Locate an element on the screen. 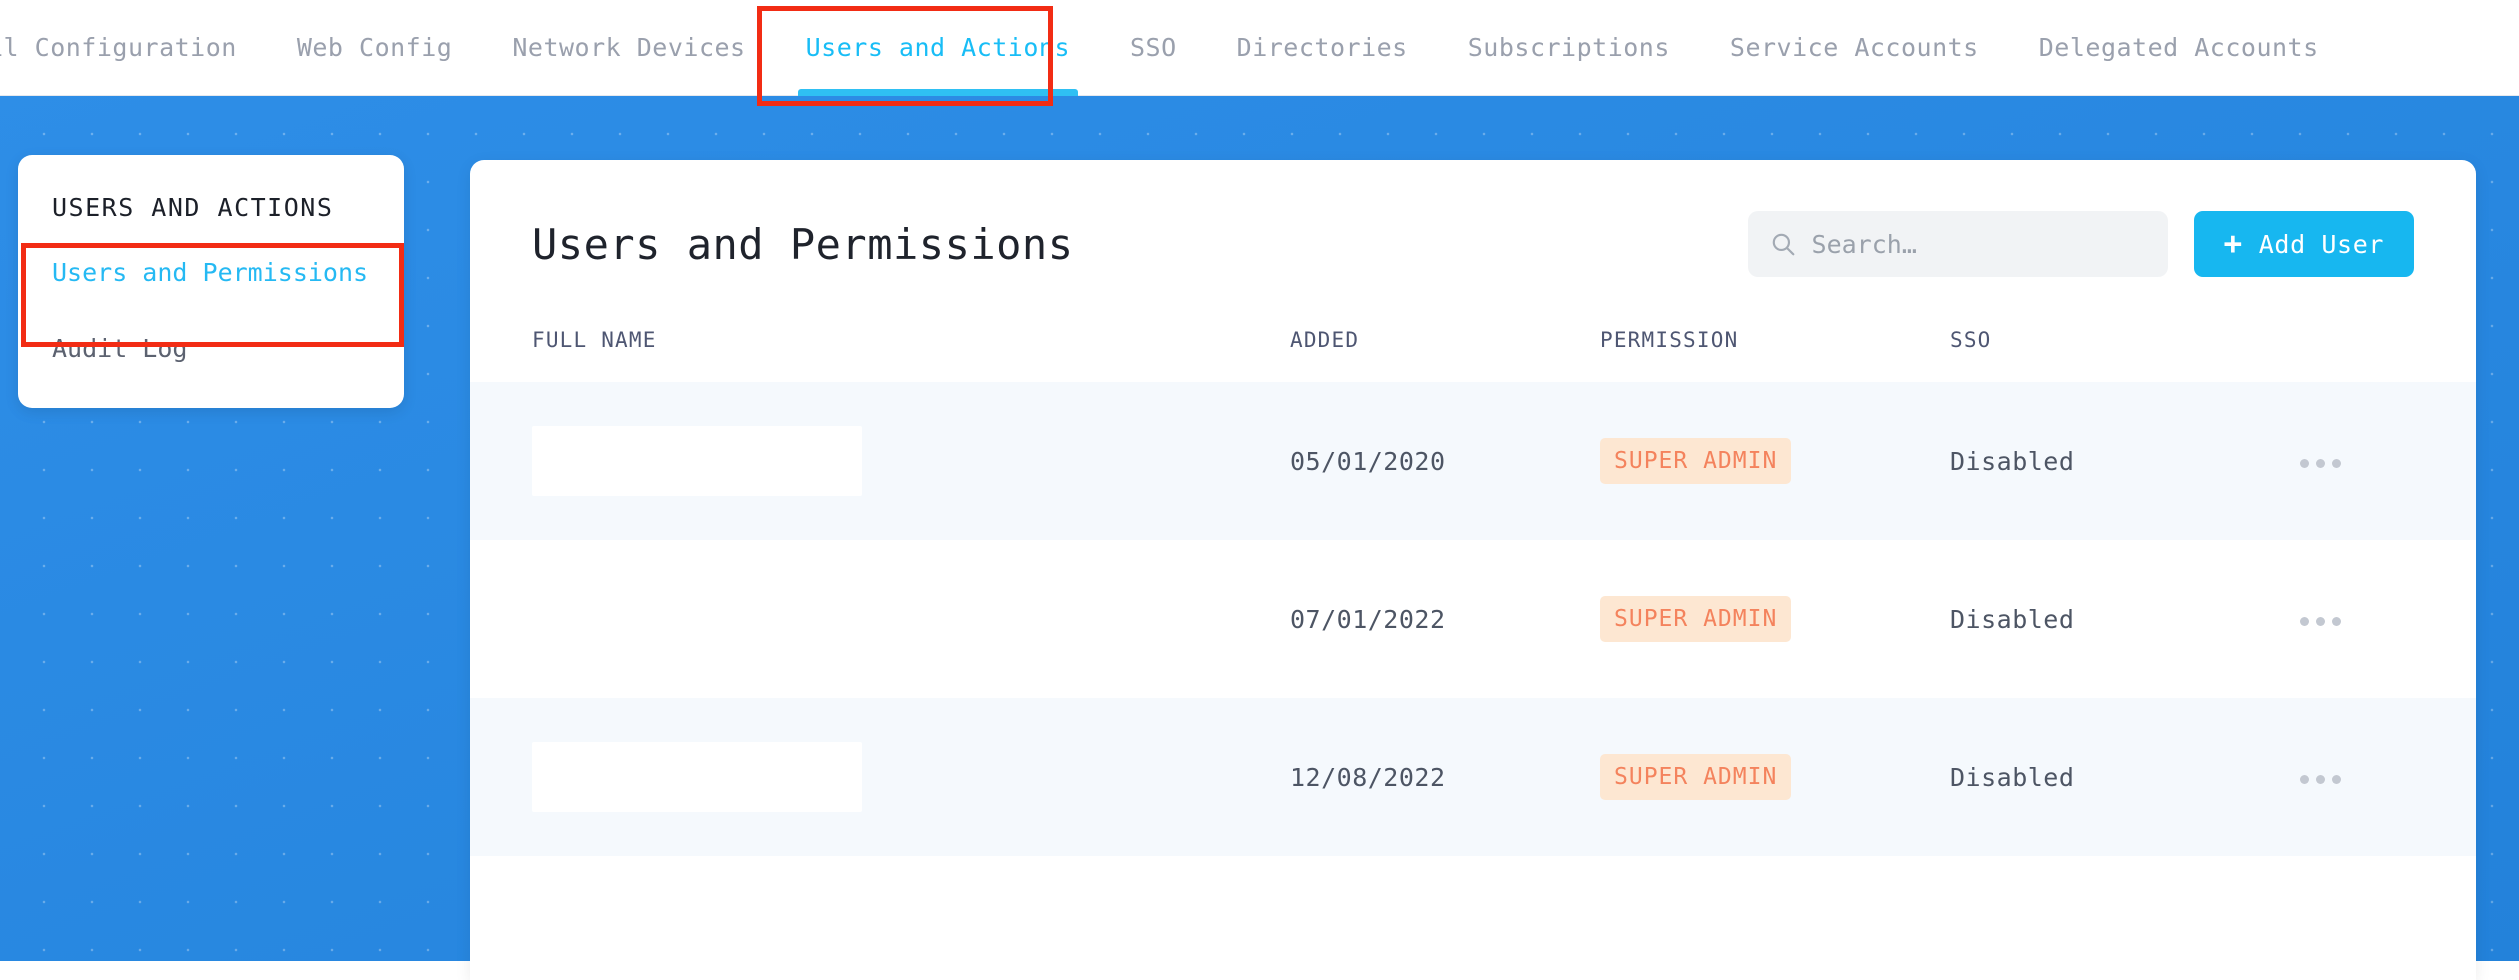 Image resolution: width=2519 pixels, height=980 pixels. table-row: 05/01/2020 SUPER ADMIN Disabled is located at coordinates (1473, 461).